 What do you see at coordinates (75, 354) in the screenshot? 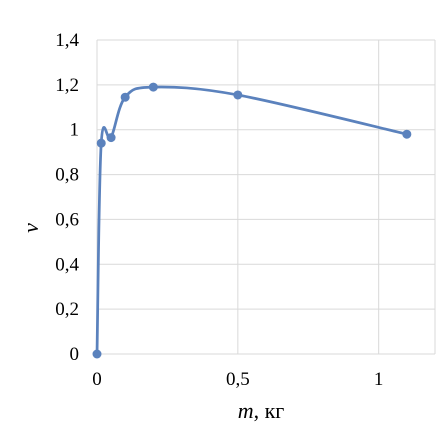
I see `y-tick-label: 0` at bounding box center [75, 354].